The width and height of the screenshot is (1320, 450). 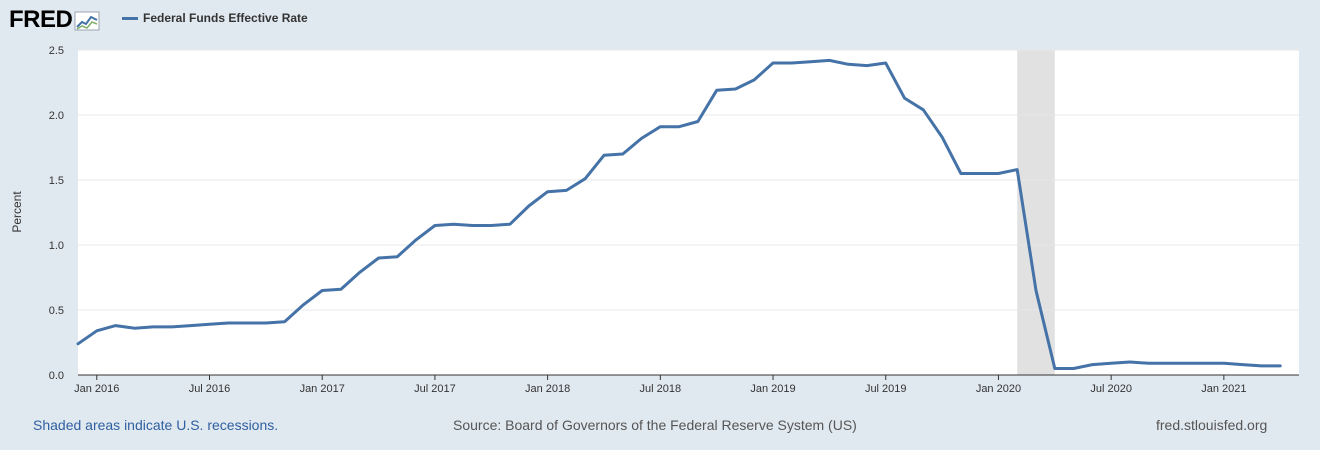 I want to click on chart-legend: Federal Funds Effective Rate, so click(x=215, y=18).